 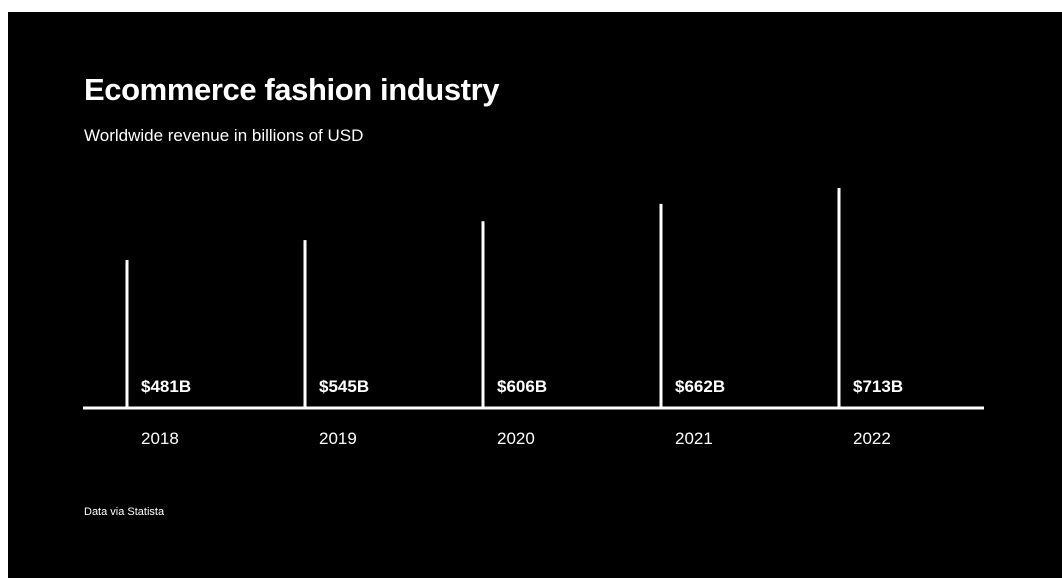 I want to click on year-label-2020: 2020, so click(x=516, y=438).